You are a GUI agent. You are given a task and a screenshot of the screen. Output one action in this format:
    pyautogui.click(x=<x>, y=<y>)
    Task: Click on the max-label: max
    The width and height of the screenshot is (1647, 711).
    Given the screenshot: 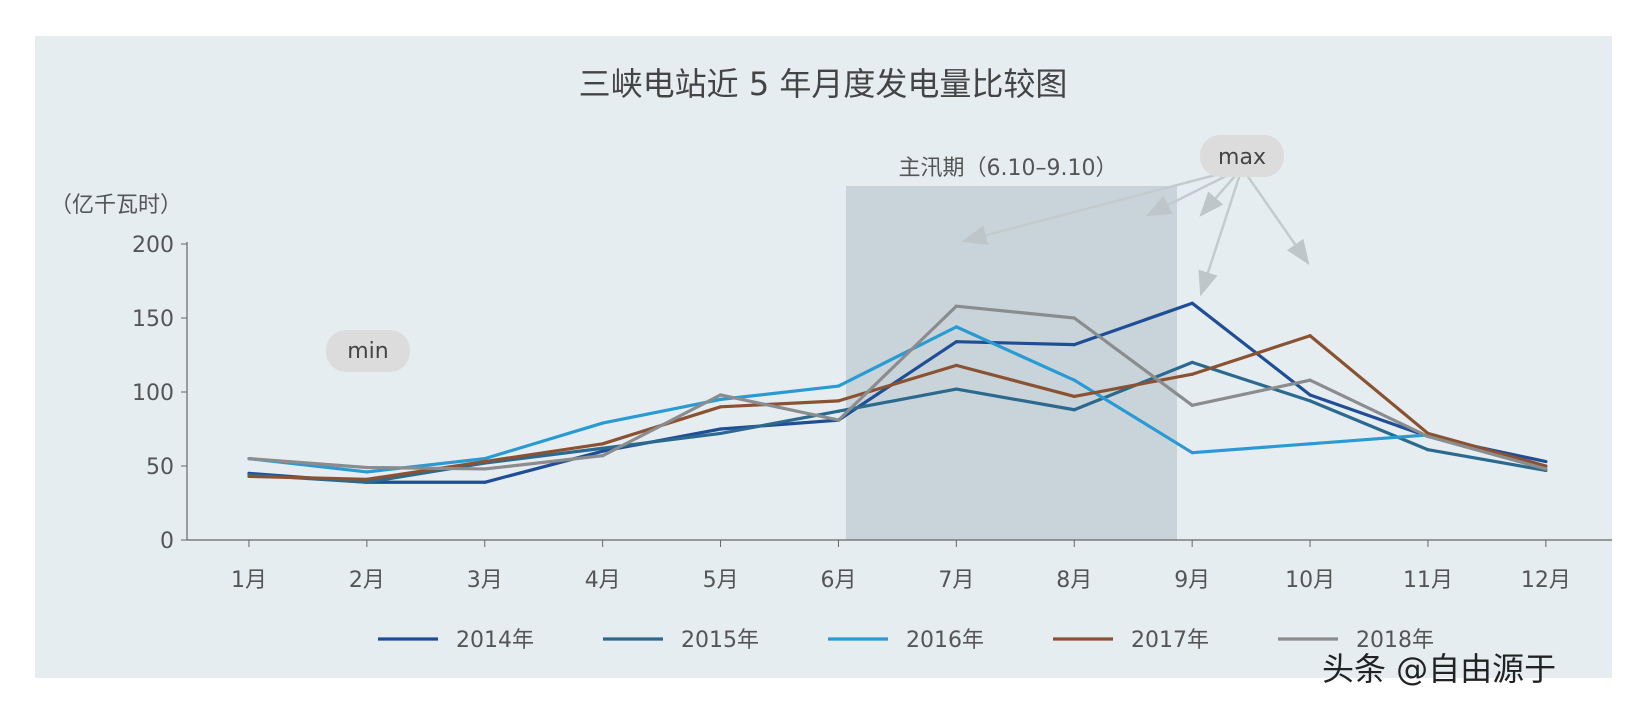 What is the action you would take?
    pyautogui.click(x=1242, y=157)
    